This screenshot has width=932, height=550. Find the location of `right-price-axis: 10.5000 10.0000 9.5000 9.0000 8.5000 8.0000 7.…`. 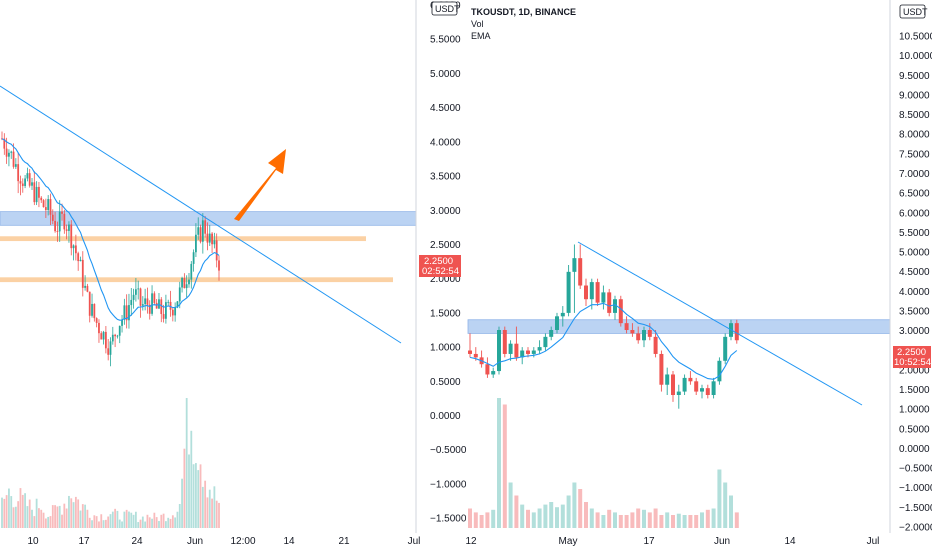

right-price-axis: 10.5000 10.0000 9.5000 9.0000 8.5000 8.0000 7.… is located at coordinates (915, 283).